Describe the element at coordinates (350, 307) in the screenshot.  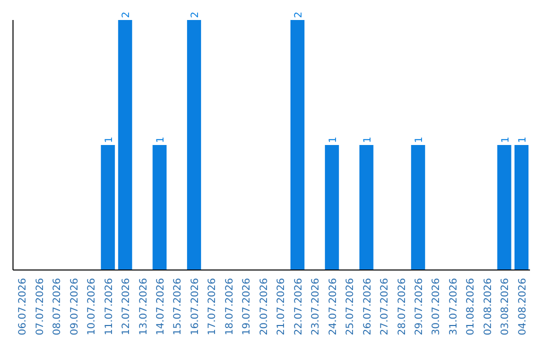
I see `x-tick-label: 25.07.2026` at that location.